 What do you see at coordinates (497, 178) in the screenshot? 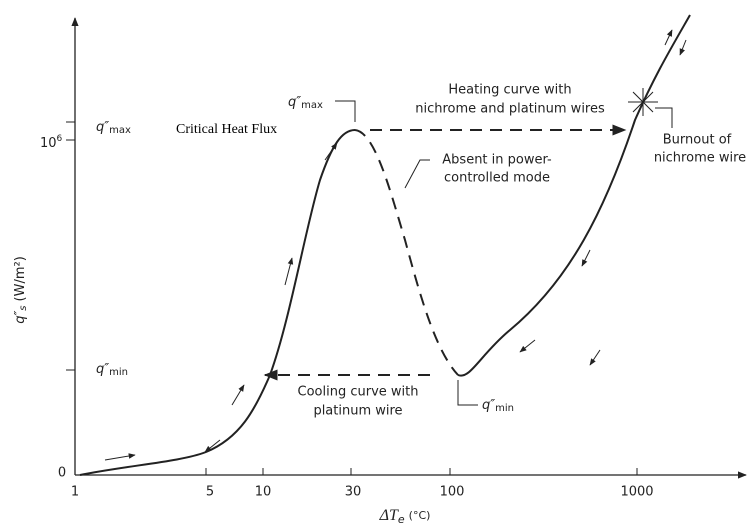
I see `absent-note: controlled mode` at bounding box center [497, 178].